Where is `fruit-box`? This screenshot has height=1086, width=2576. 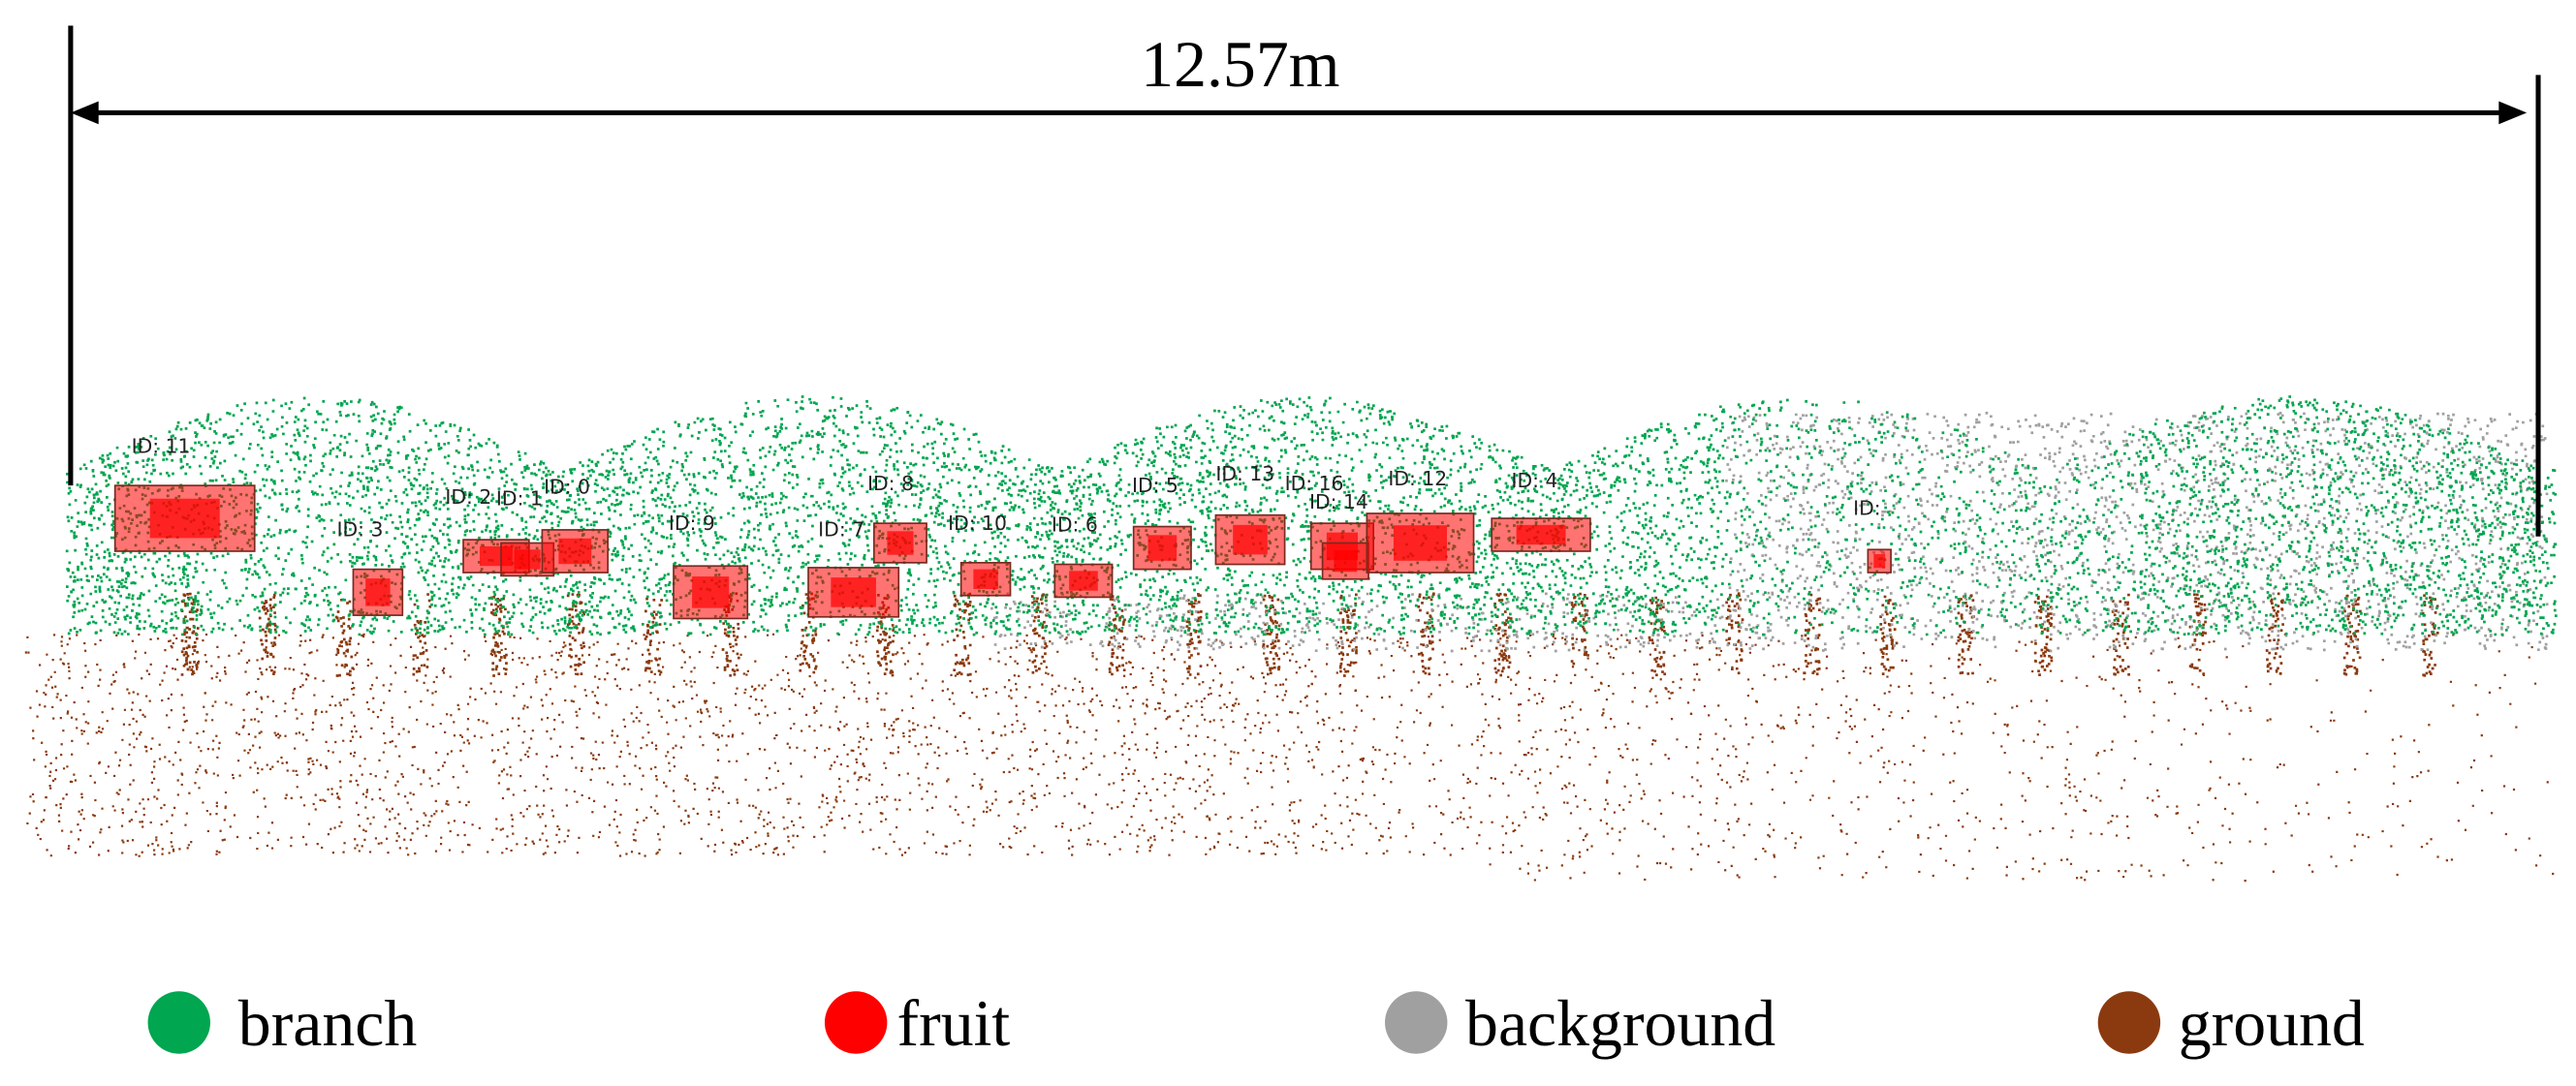 fruit-box is located at coordinates (1083, 581).